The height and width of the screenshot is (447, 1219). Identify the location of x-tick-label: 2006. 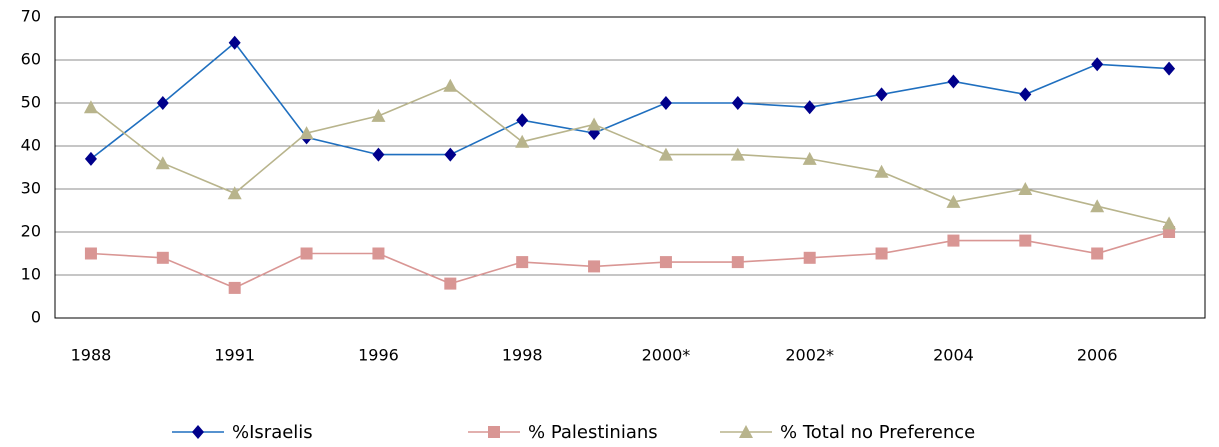
(1097, 355).